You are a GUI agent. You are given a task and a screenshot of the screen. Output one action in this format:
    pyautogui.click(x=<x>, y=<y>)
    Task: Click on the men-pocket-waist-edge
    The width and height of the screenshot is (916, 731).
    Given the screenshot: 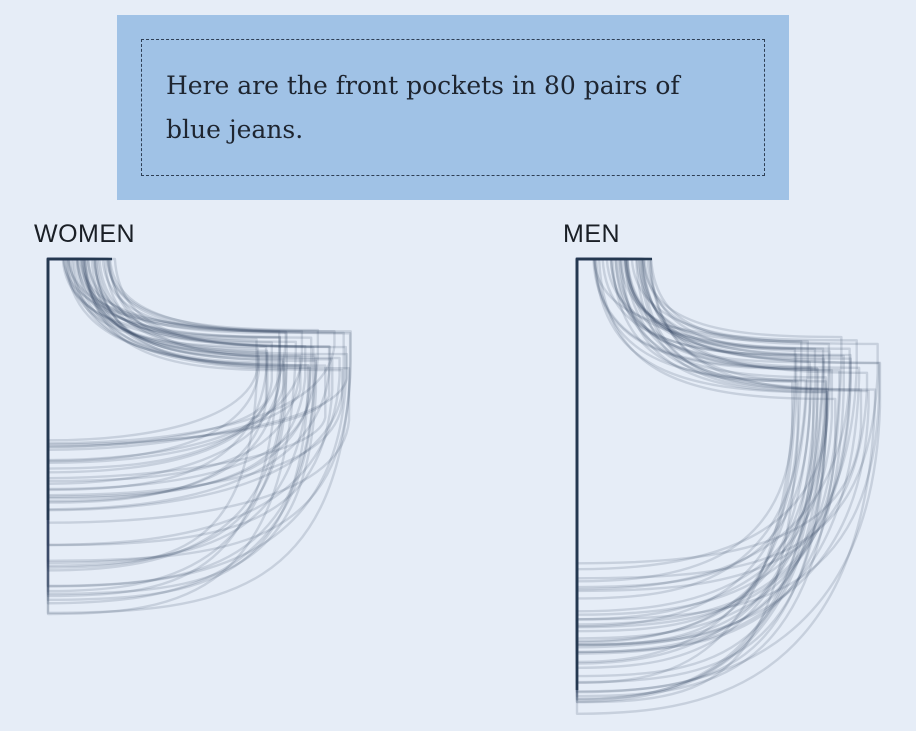 What is the action you would take?
    pyautogui.click(x=613, y=473)
    